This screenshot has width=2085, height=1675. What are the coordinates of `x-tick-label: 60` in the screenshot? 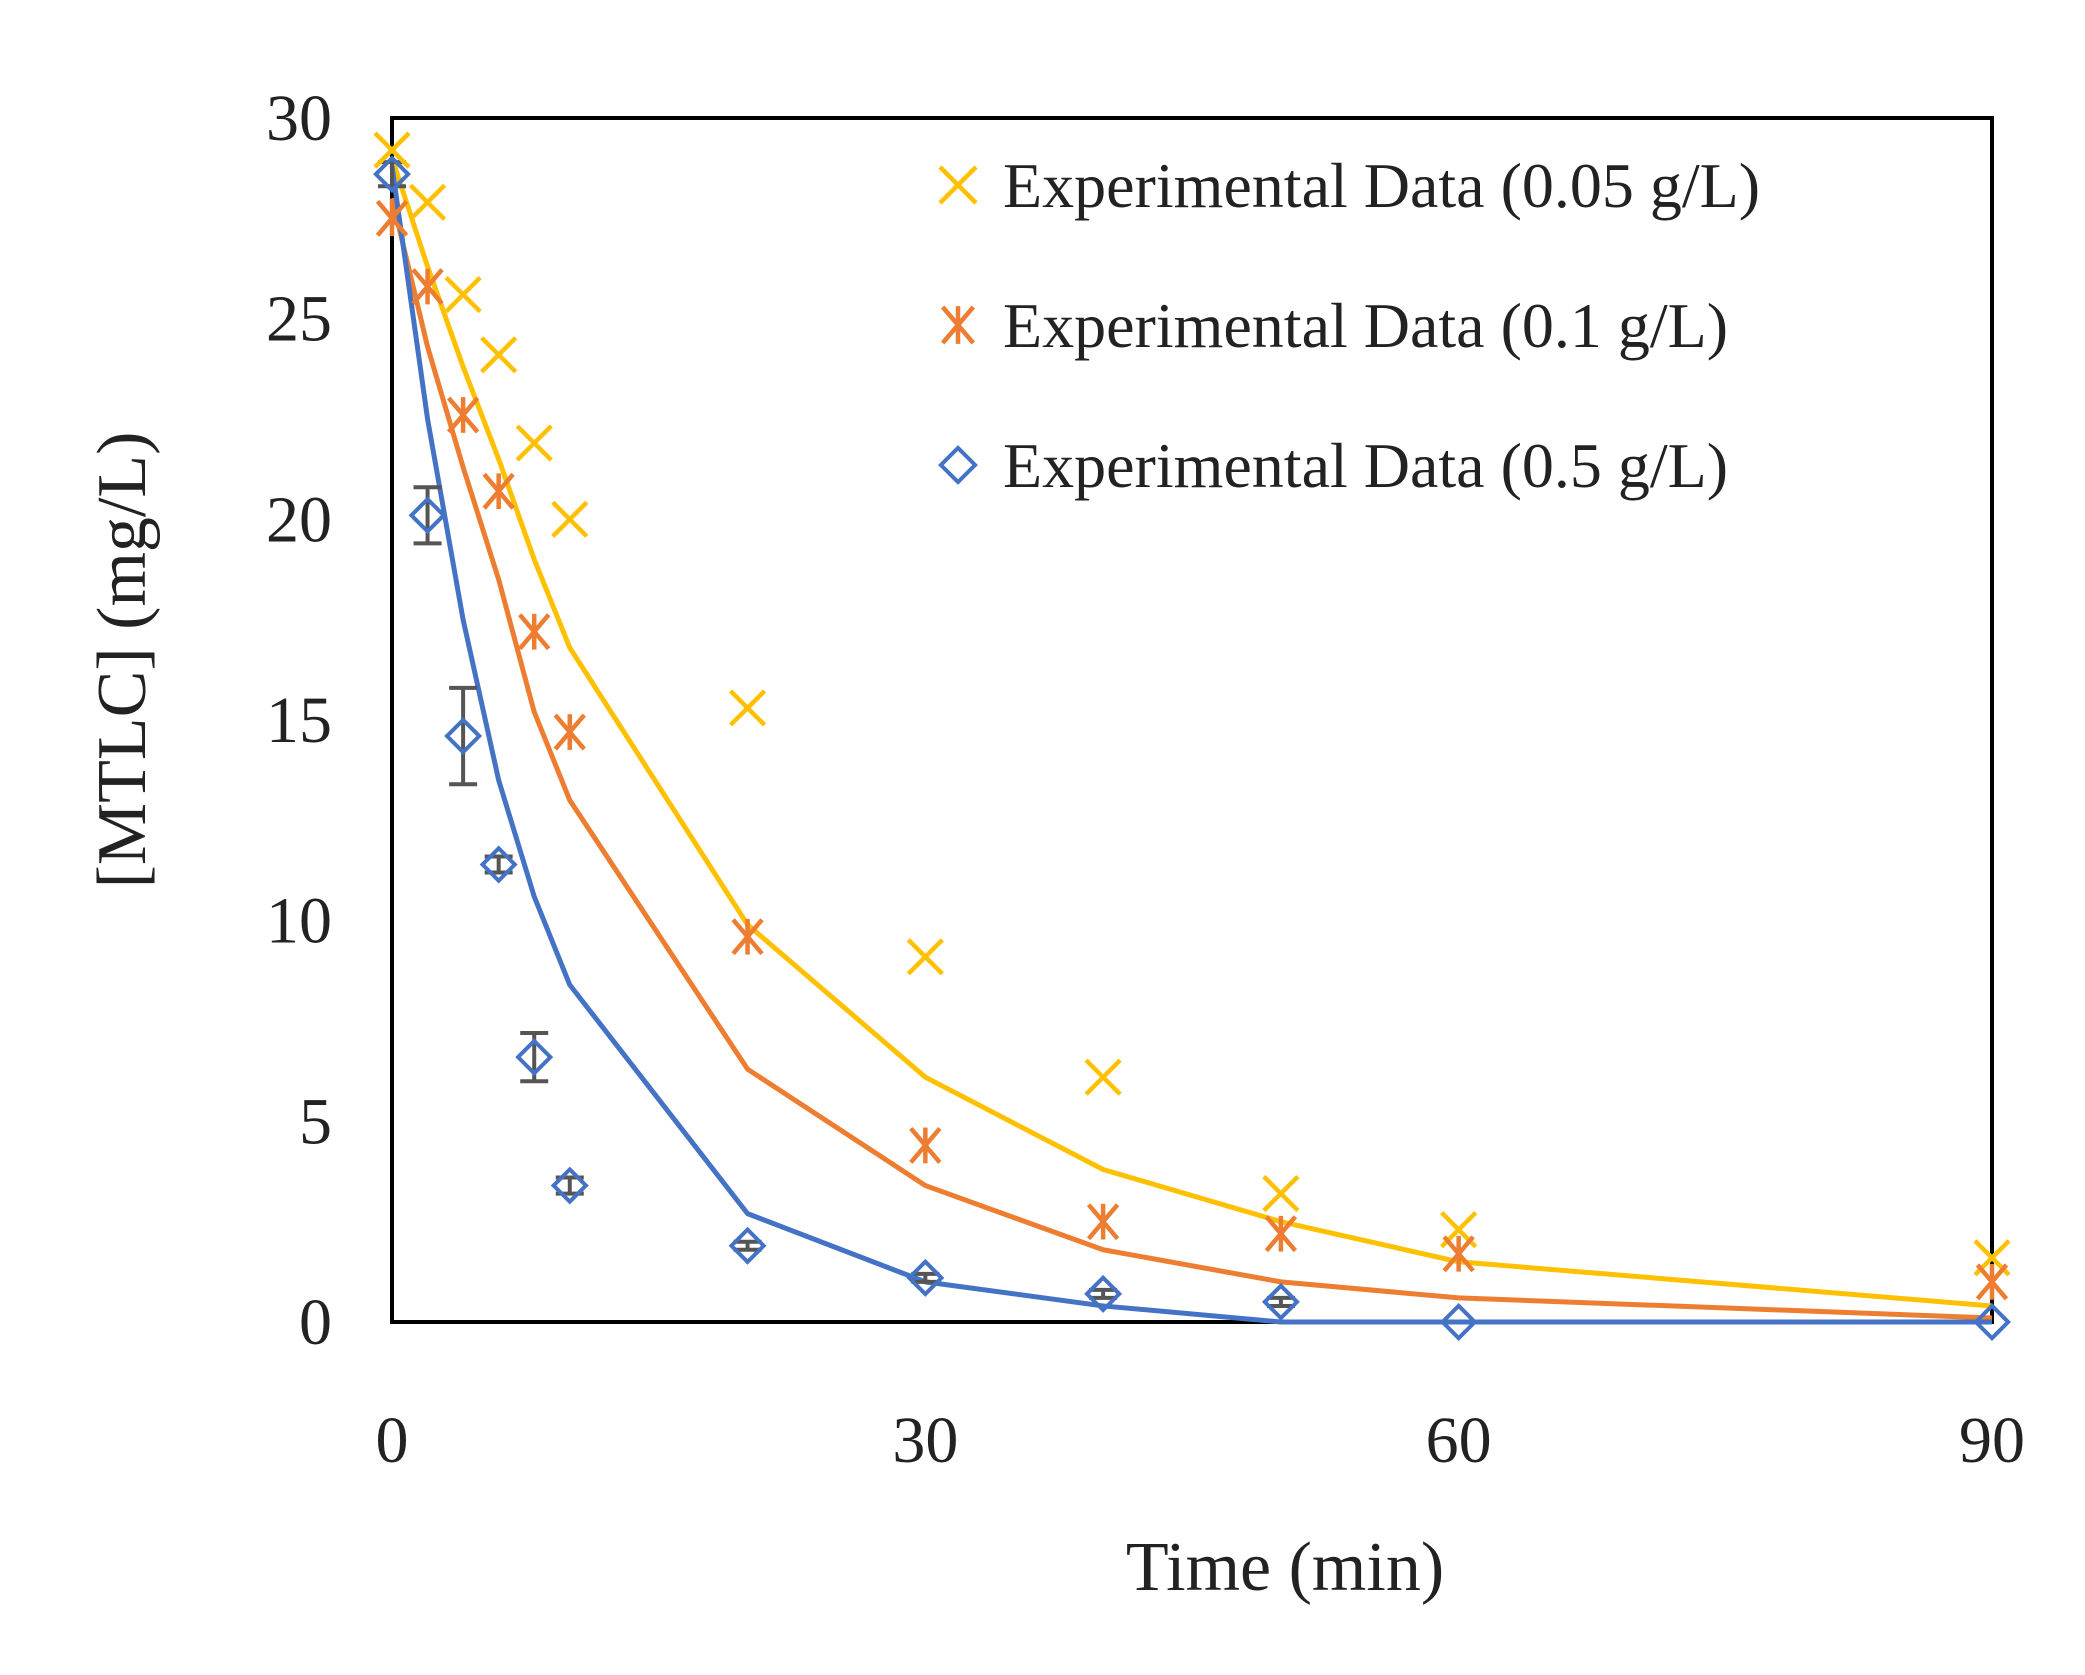 It's located at (1459, 1440).